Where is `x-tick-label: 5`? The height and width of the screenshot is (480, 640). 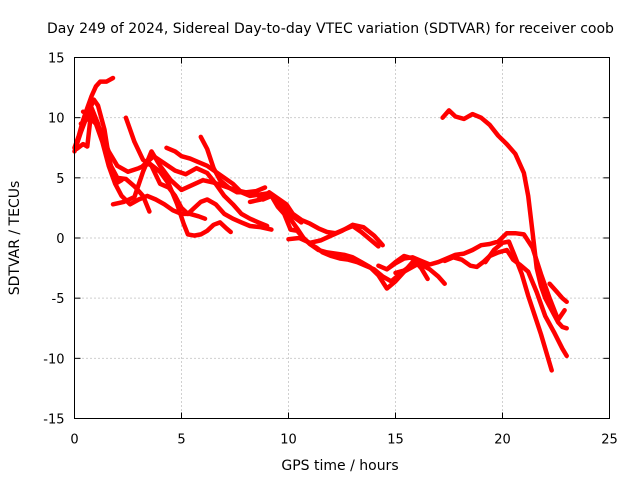
x-tick-label: 5 is located at coordinates (181, 440).